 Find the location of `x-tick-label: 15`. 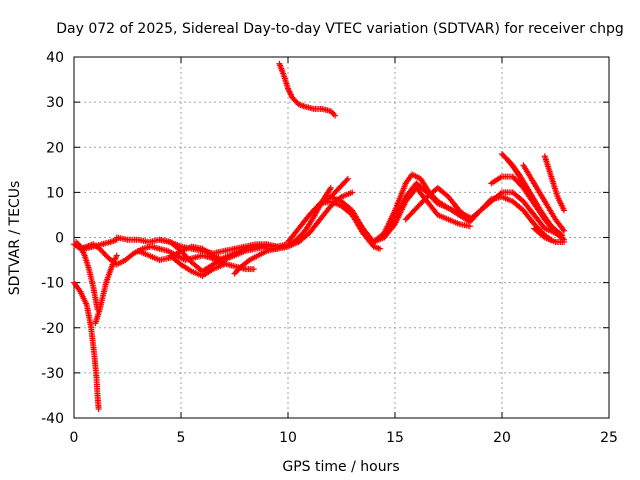

x-tick-label: 15 is located at coordinates (395, 438).